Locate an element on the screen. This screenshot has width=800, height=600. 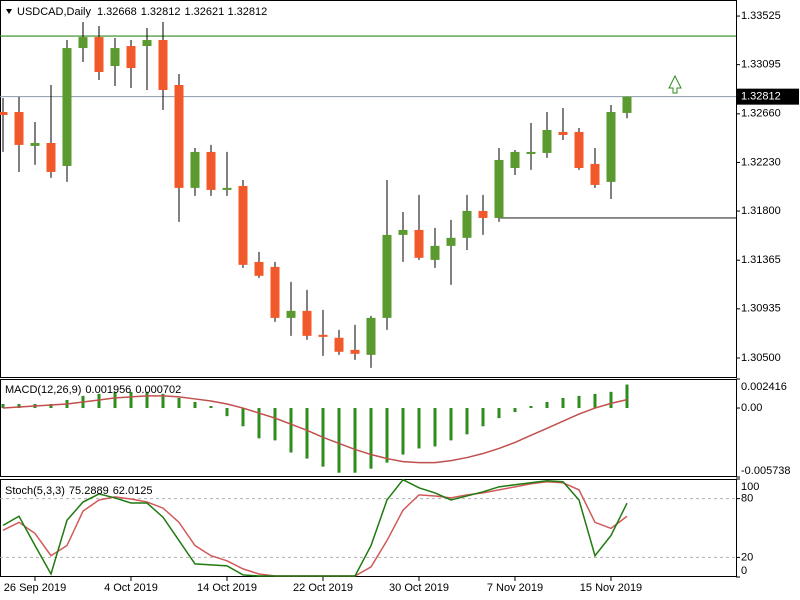
y-tick-label: 20 is located at coordinates (747, 557).